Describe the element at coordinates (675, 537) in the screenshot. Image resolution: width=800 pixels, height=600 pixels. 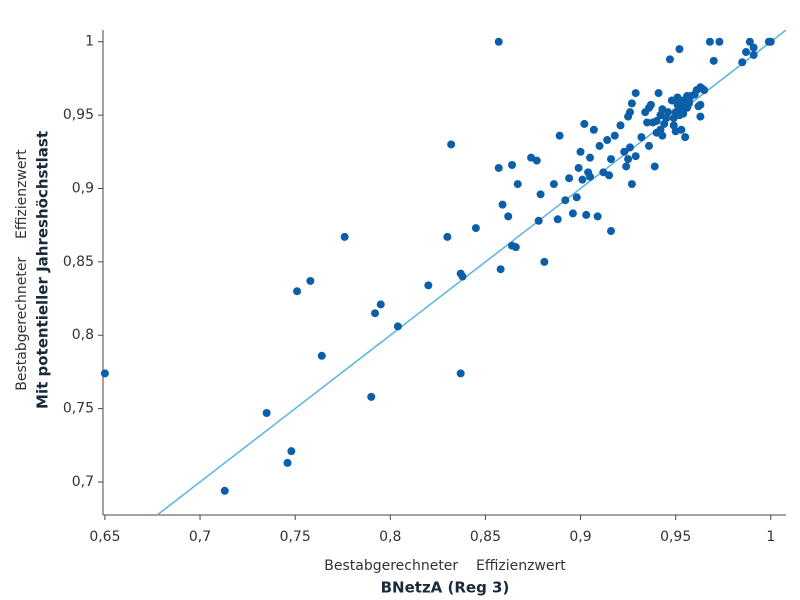
I see `x-tick-label: 0,95` at that location.